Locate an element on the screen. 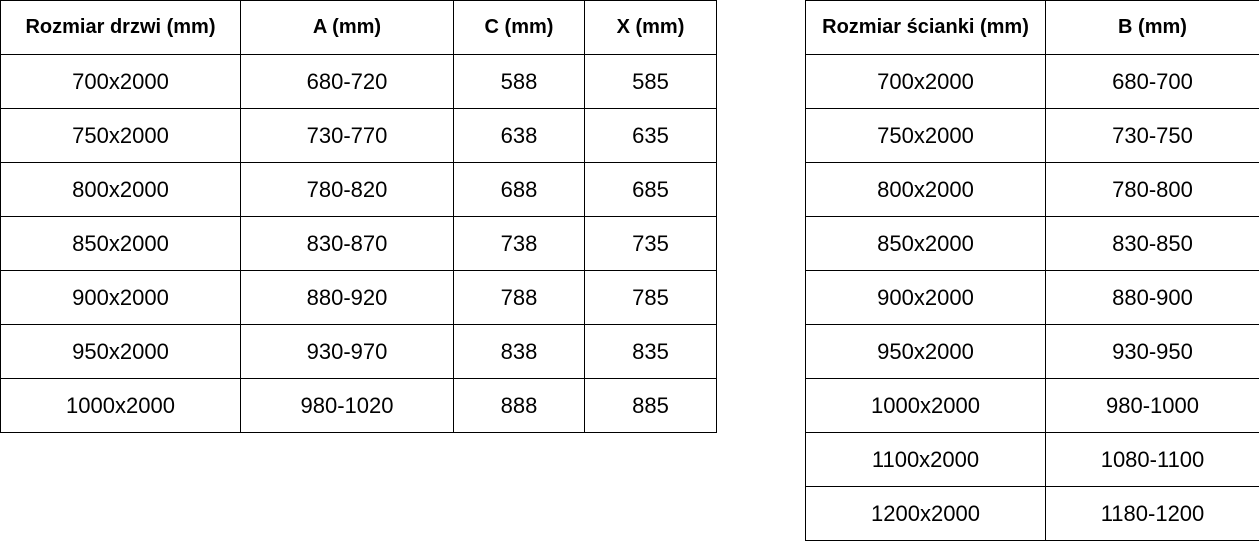 The image size is (1259, 541). table-cell: 780-800 is located at coordinates (1152, 189).